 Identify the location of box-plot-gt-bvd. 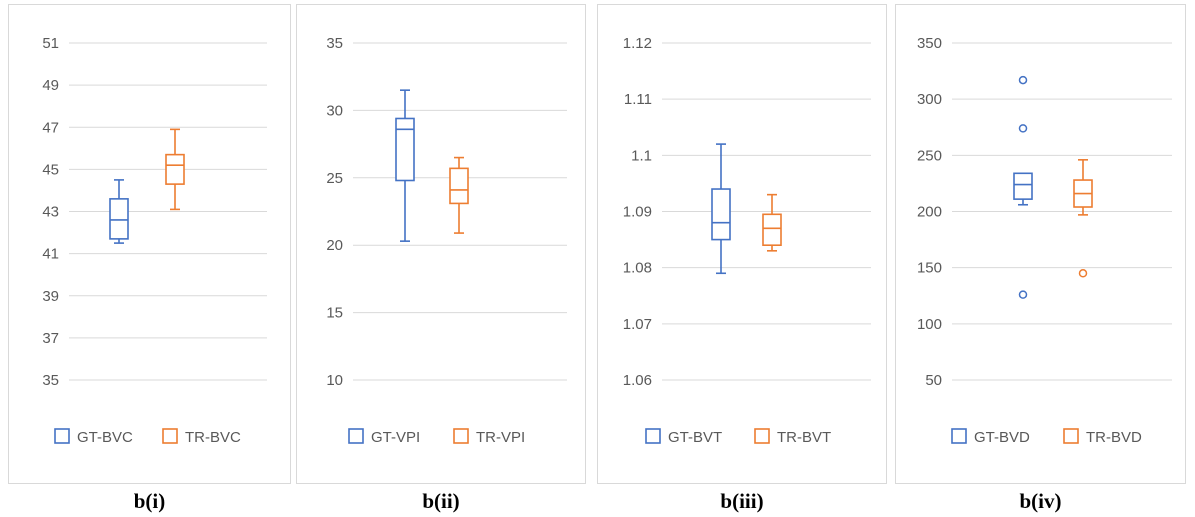
(1023, 187).